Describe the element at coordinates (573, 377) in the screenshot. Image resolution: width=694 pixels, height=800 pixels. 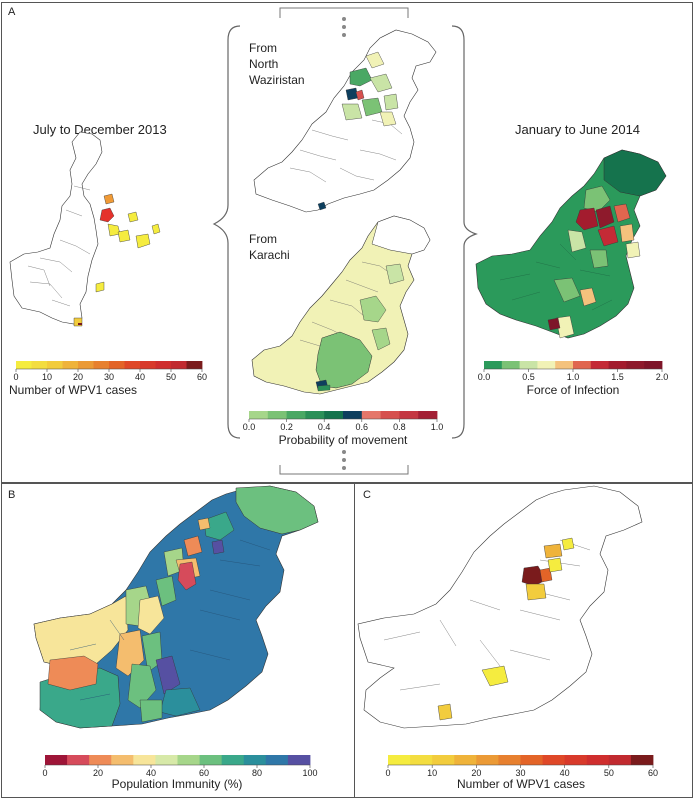
I see `legend-tick-label: 1.0` at that location.